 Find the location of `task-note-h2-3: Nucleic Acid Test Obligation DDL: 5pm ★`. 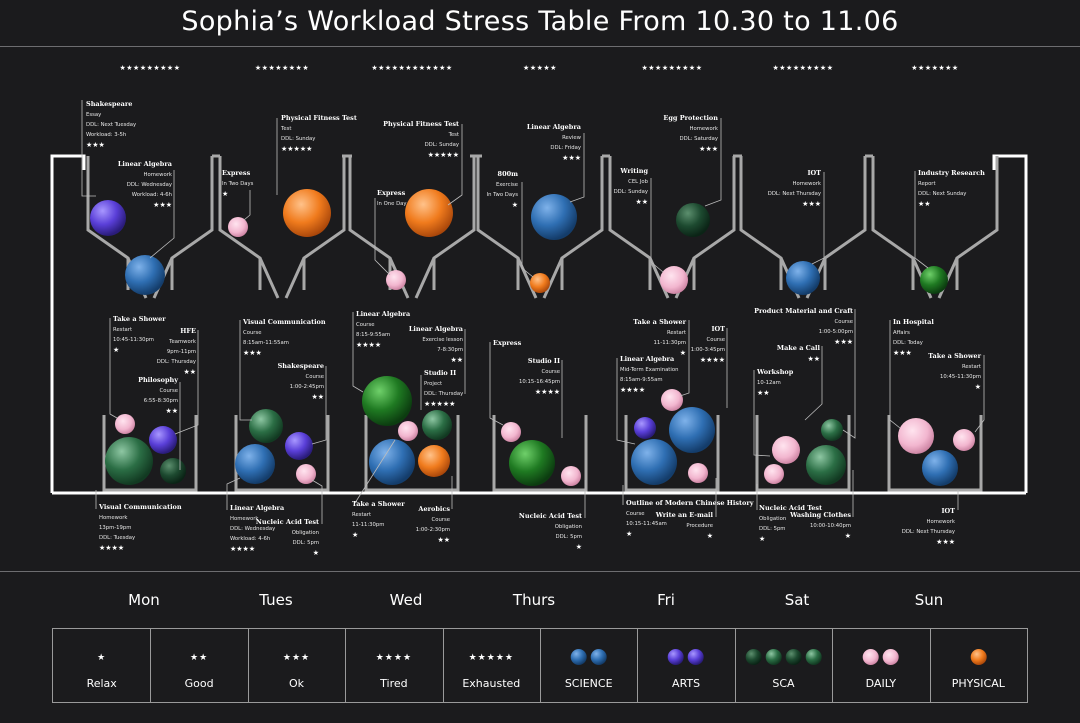

task-note-h2-3: Nucleic Acid Test Obligation DDL: 5pm ★ is located at coordinates (550, 531).